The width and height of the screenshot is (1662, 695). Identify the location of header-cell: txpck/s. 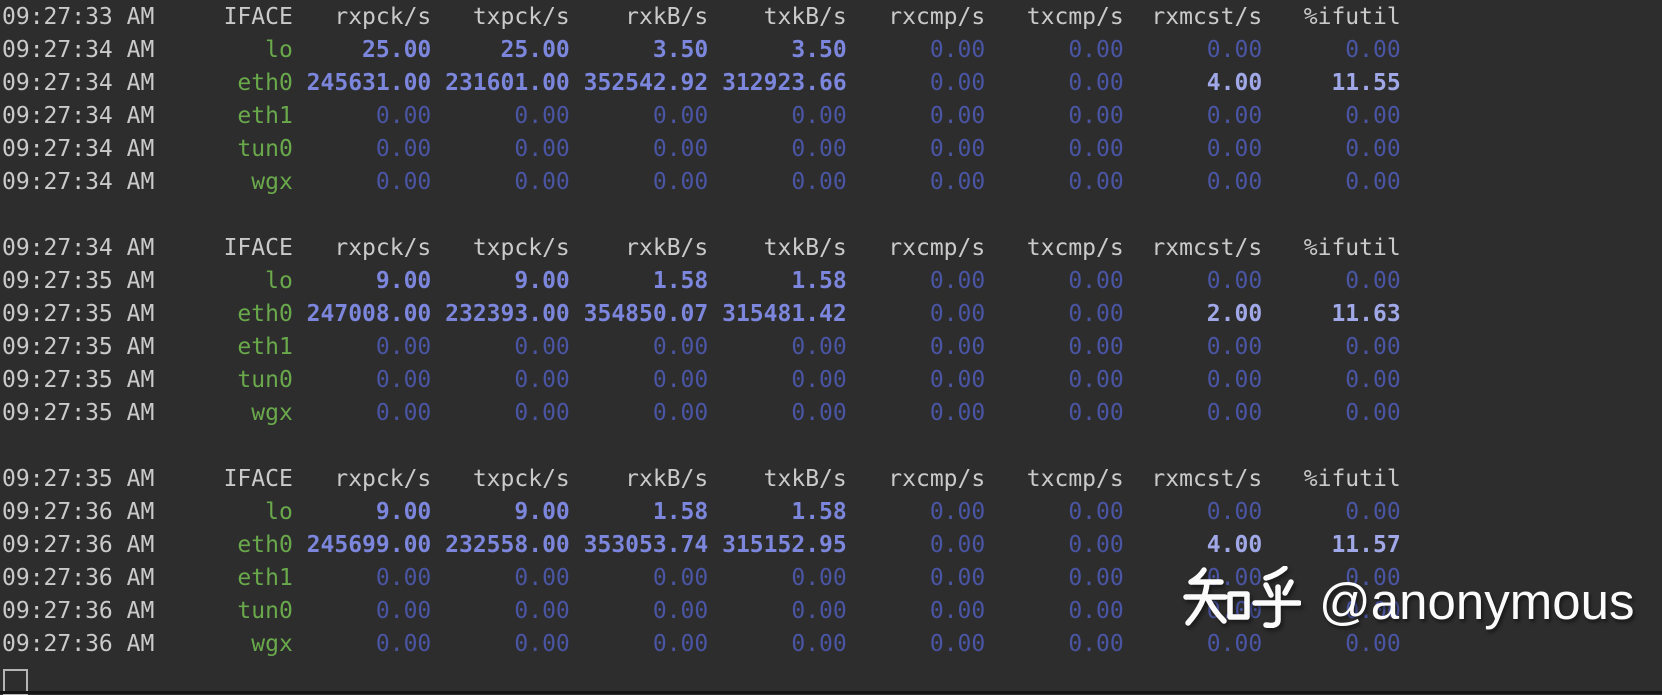
(500, 479).